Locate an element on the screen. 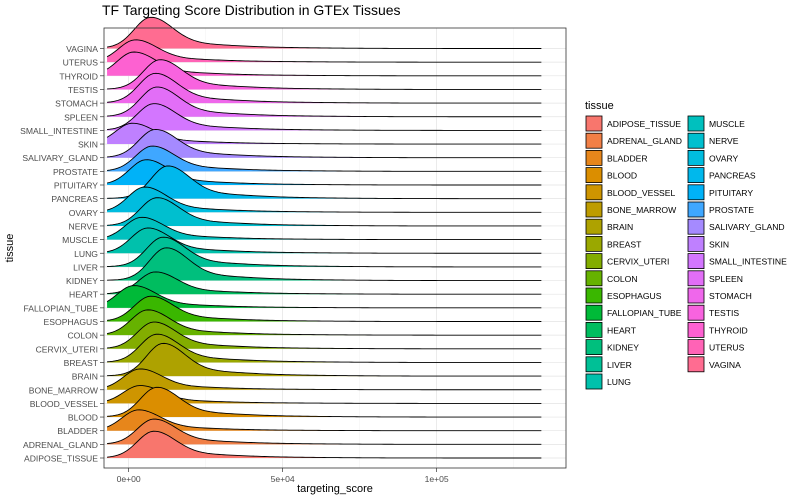  y-tick-label: PROSTATE is located at coordinates (75, 172).